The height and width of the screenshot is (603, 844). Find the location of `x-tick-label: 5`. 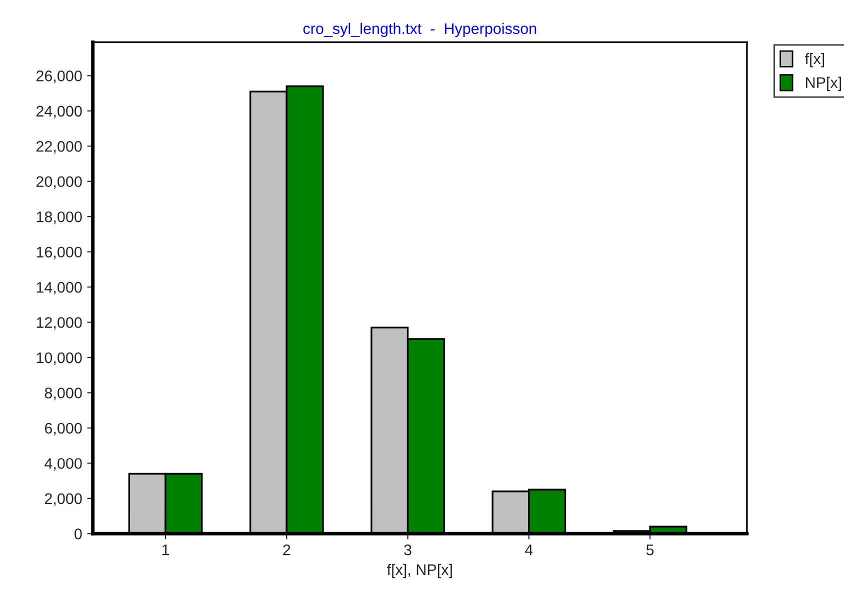

x-tick-label: 5 is located at coordinates (650, 550).